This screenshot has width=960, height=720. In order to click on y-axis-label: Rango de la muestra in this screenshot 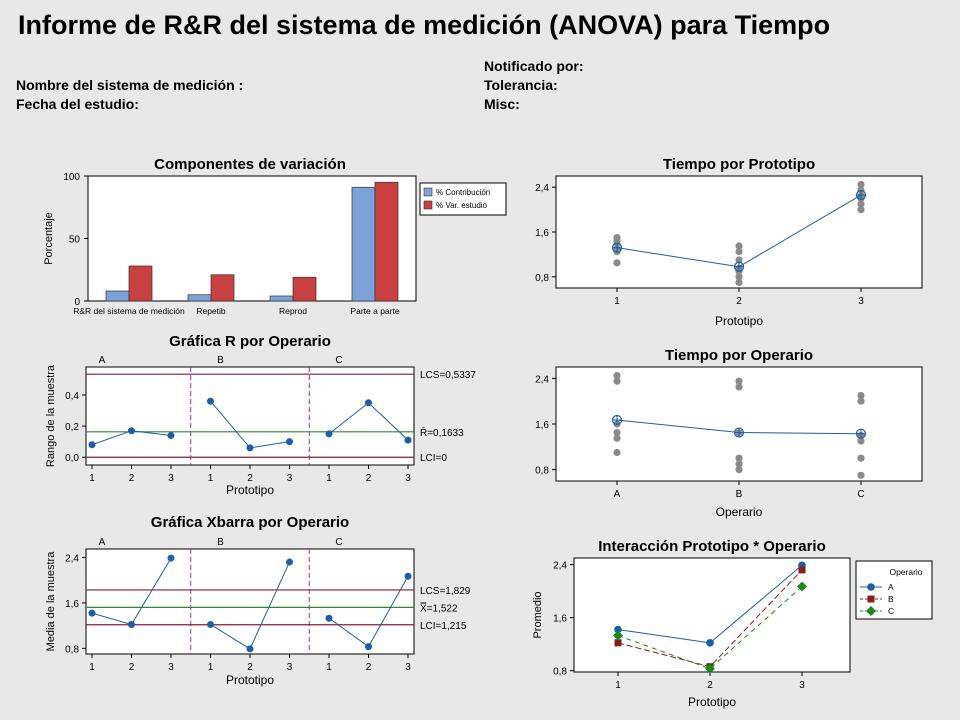, I will do `click(51, 415)`.